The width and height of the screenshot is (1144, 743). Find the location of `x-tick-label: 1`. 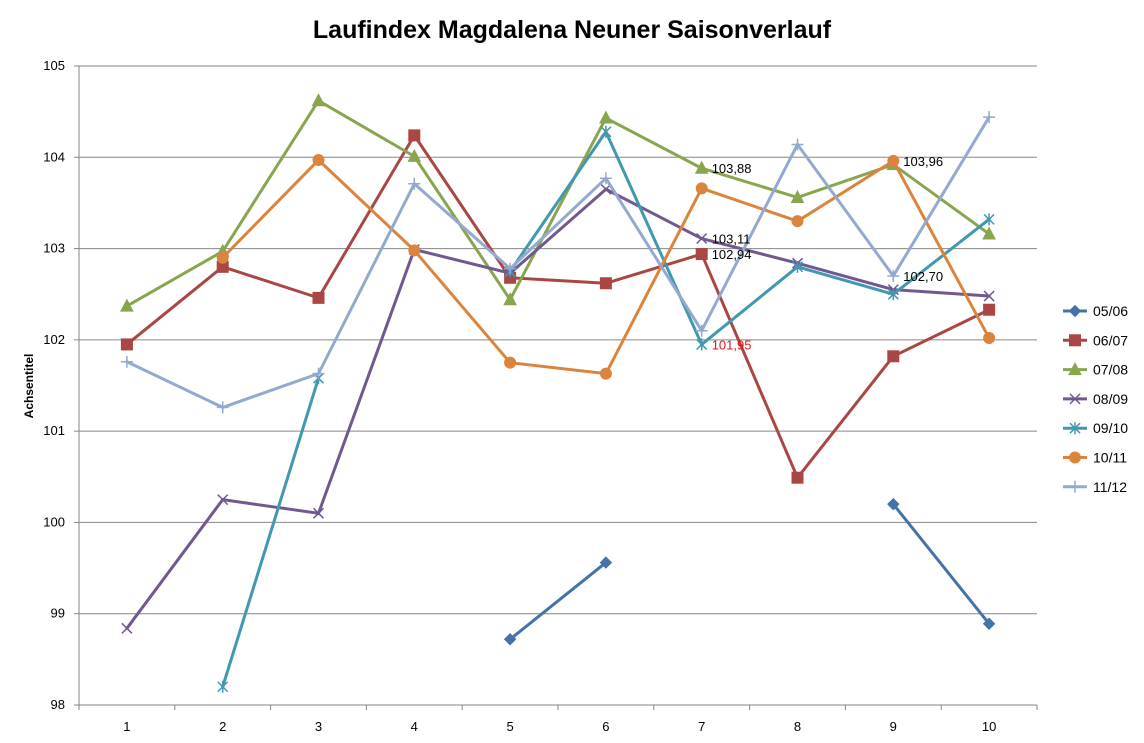

x-tick-label: 1 is located at coordinates (126, 726).